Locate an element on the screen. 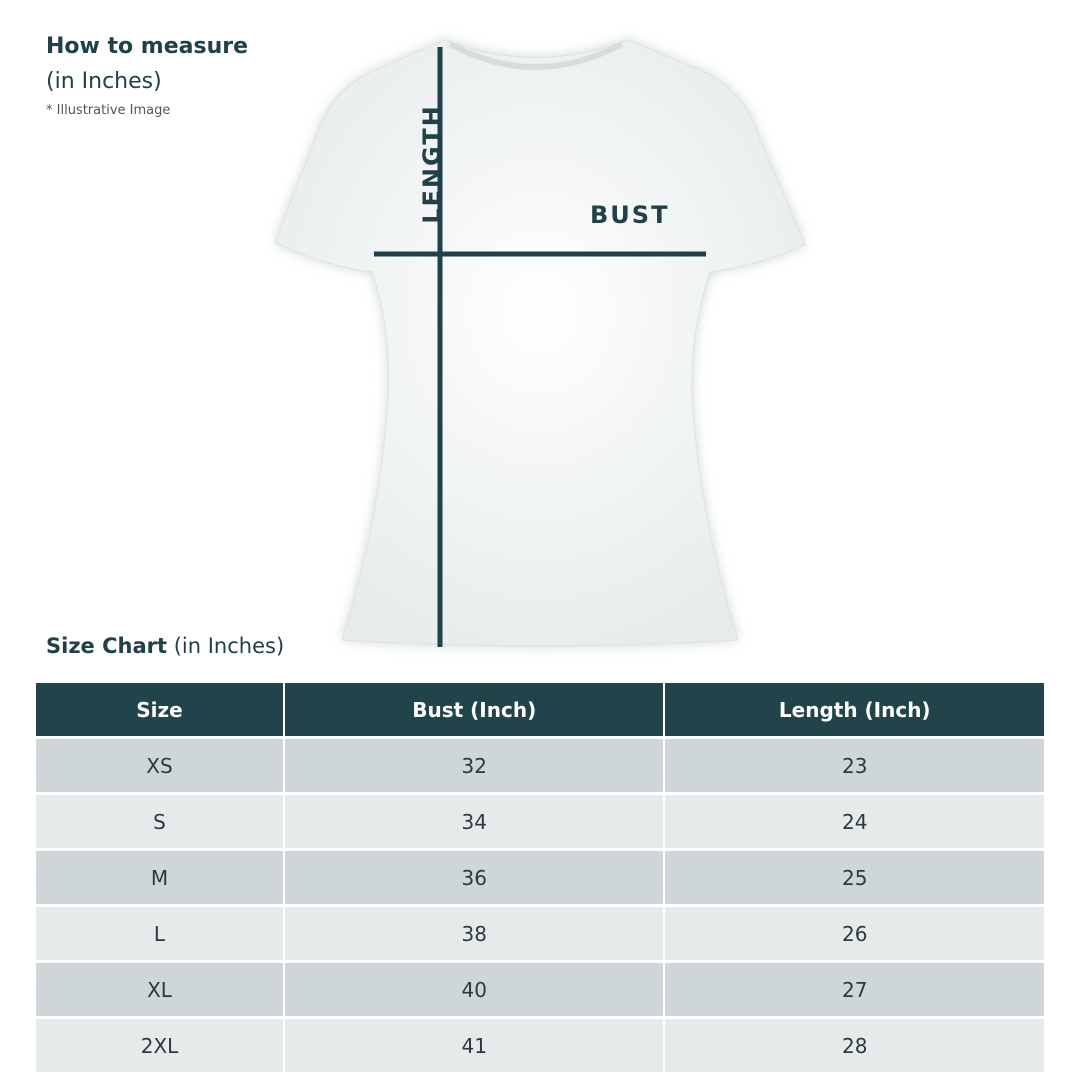 The image size is (1080, 1080). size-chart-unit: (in Inches) is located at coordinates (229, 646).